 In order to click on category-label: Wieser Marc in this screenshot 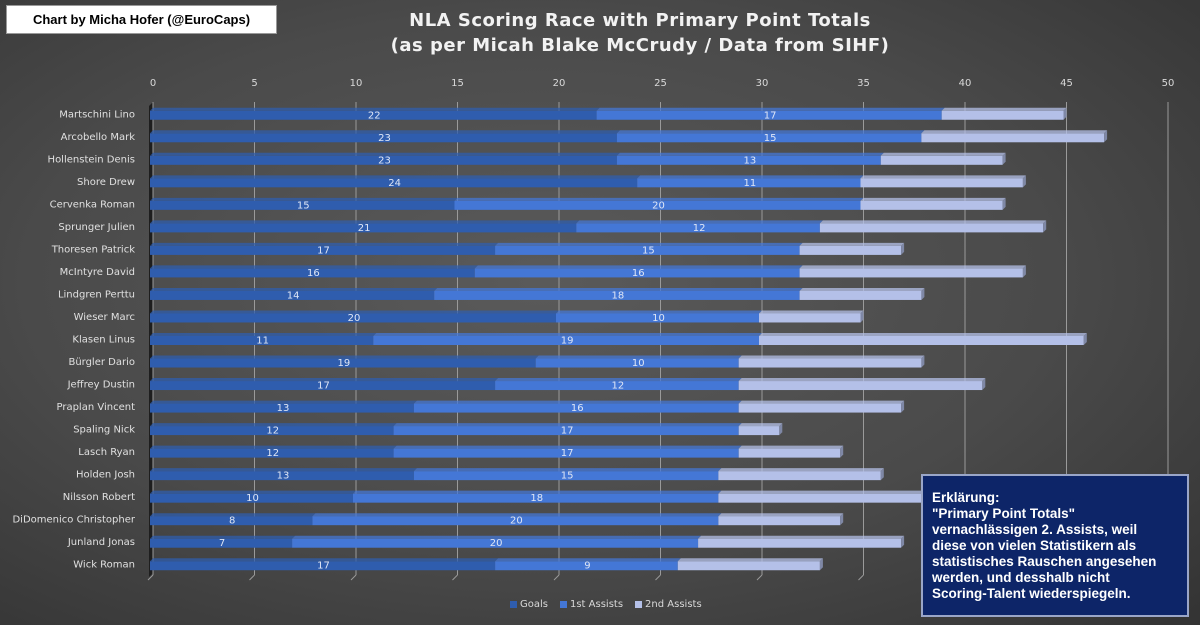, I will do `click(104, 317)`.